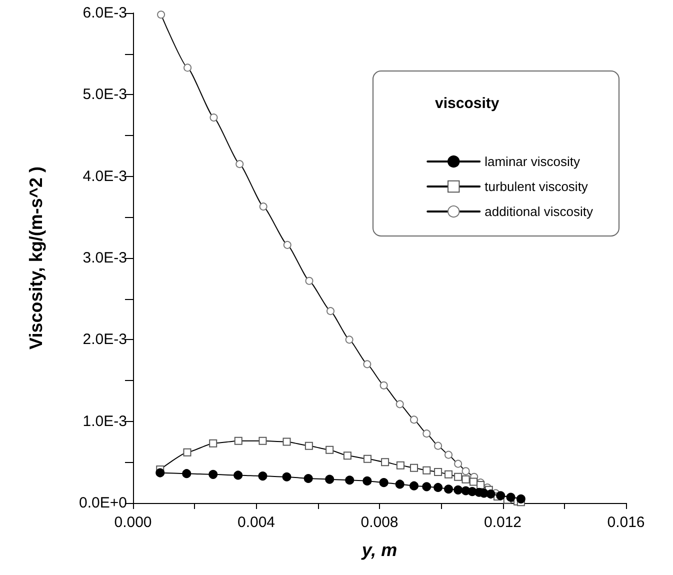 This screenshot has height=575, width=673. Describe the element at coordinates (104, 258) in the screenshot. I see `y-tick-label: 3.0E-3` at that location.